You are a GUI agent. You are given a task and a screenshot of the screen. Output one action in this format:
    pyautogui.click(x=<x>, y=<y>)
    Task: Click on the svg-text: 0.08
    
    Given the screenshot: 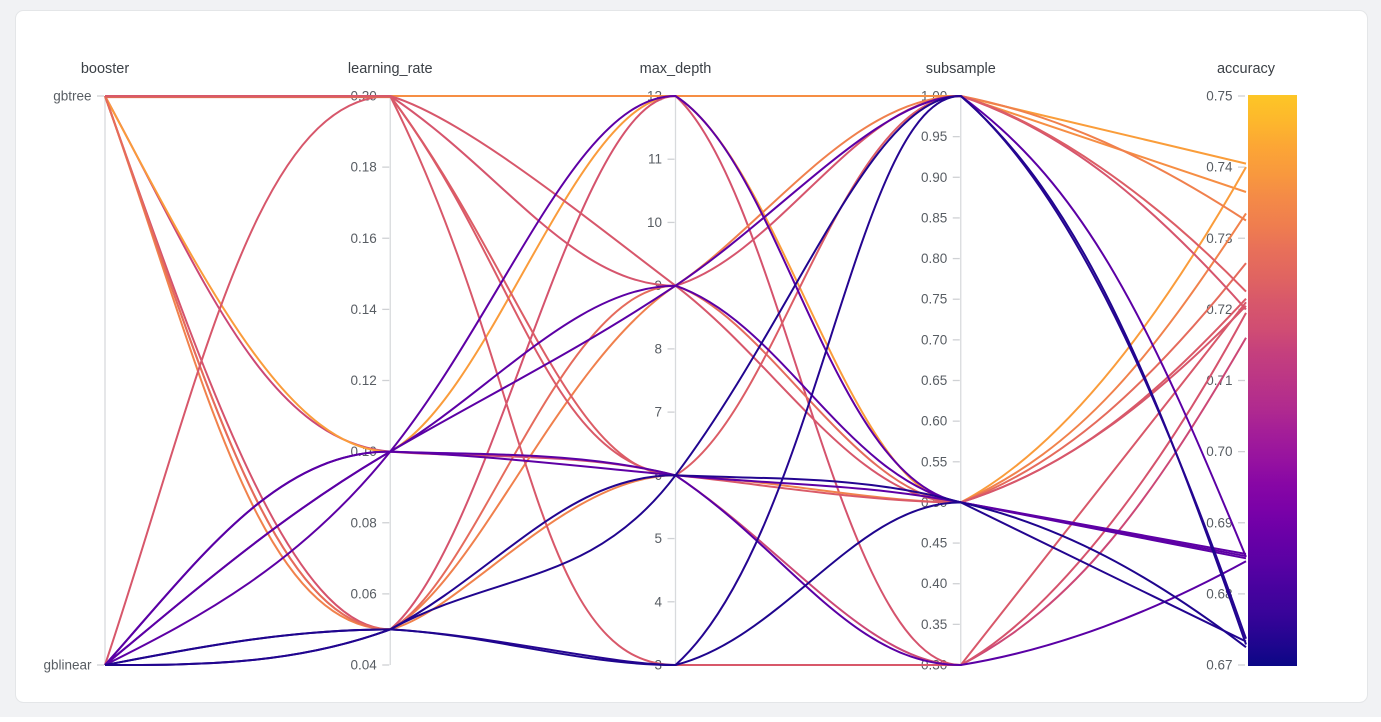 What is the action you would take?
    pyautogui.click(x=363, y=522)
    